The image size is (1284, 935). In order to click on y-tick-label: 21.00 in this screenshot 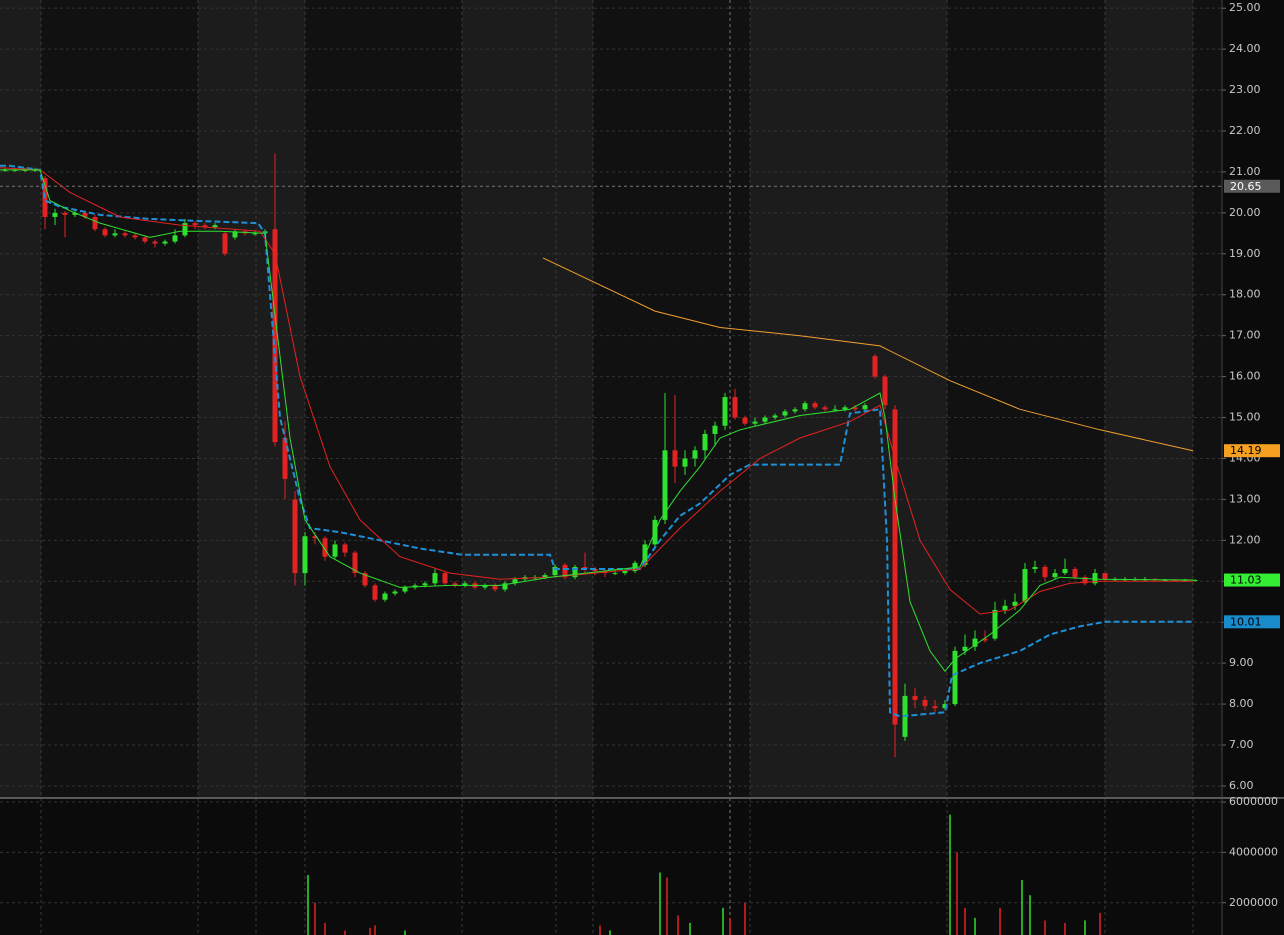, I will do `click(1245, 171)`.